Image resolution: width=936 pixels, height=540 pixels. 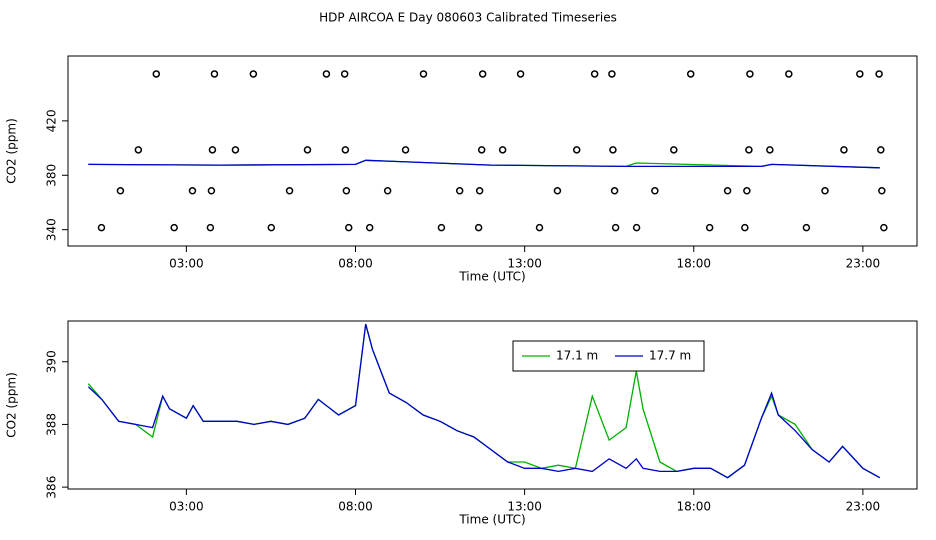 I want to click on y-tick-label: 380, so click(x=52, y=175).